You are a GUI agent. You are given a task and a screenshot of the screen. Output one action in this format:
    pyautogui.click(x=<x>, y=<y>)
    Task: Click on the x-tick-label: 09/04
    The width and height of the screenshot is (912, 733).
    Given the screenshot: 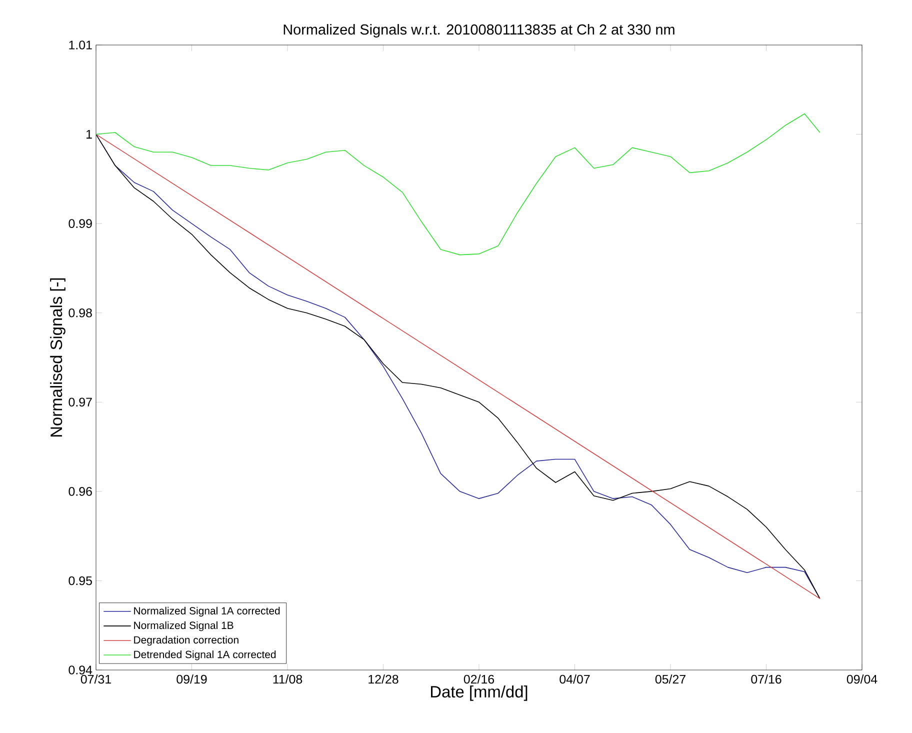 What is the action you would take?
    pyautogui.click(x=862, y=679)
    